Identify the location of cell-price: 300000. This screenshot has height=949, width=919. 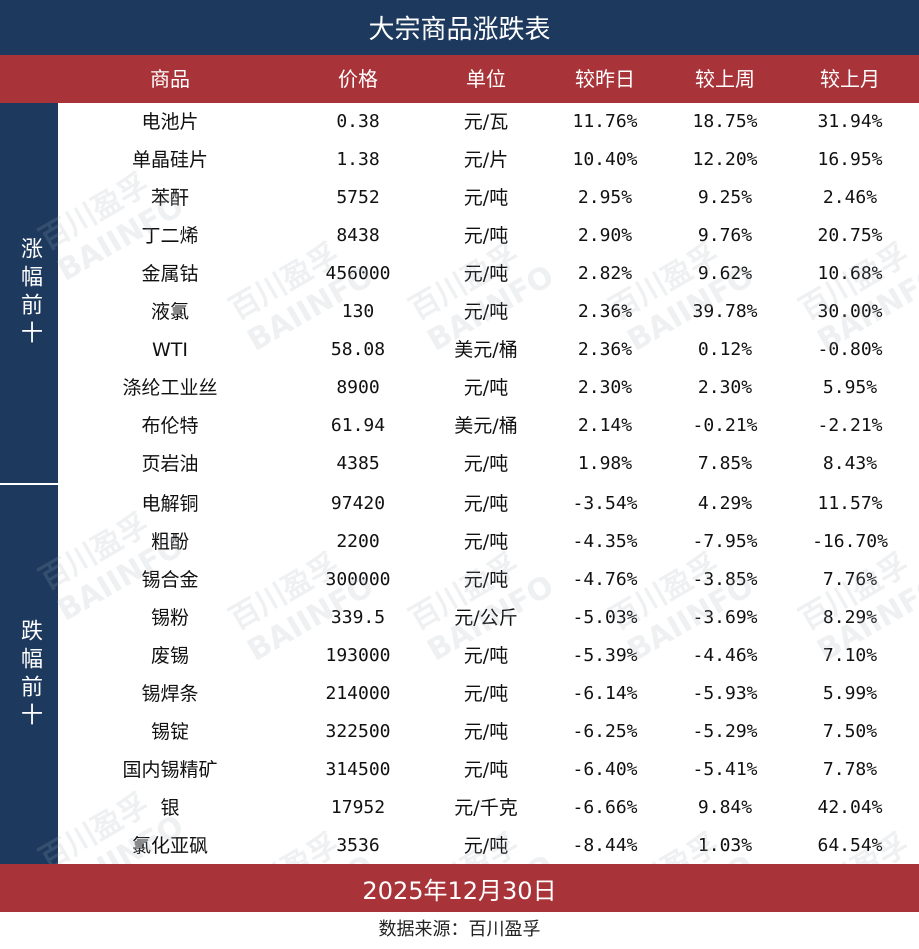
(358, 579).